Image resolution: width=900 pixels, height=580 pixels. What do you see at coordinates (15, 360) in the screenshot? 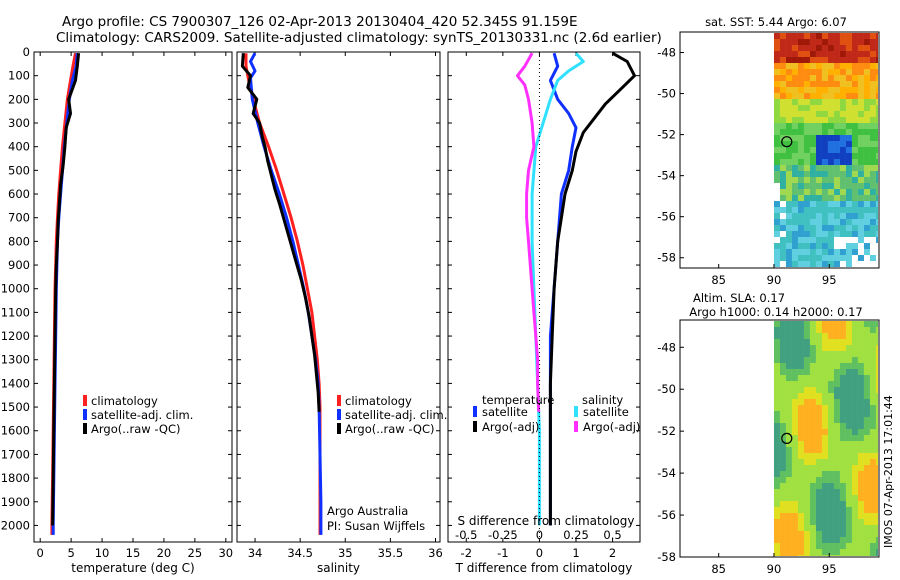
I see `y-tick-label: 1300` at bounding box center [15, 360].